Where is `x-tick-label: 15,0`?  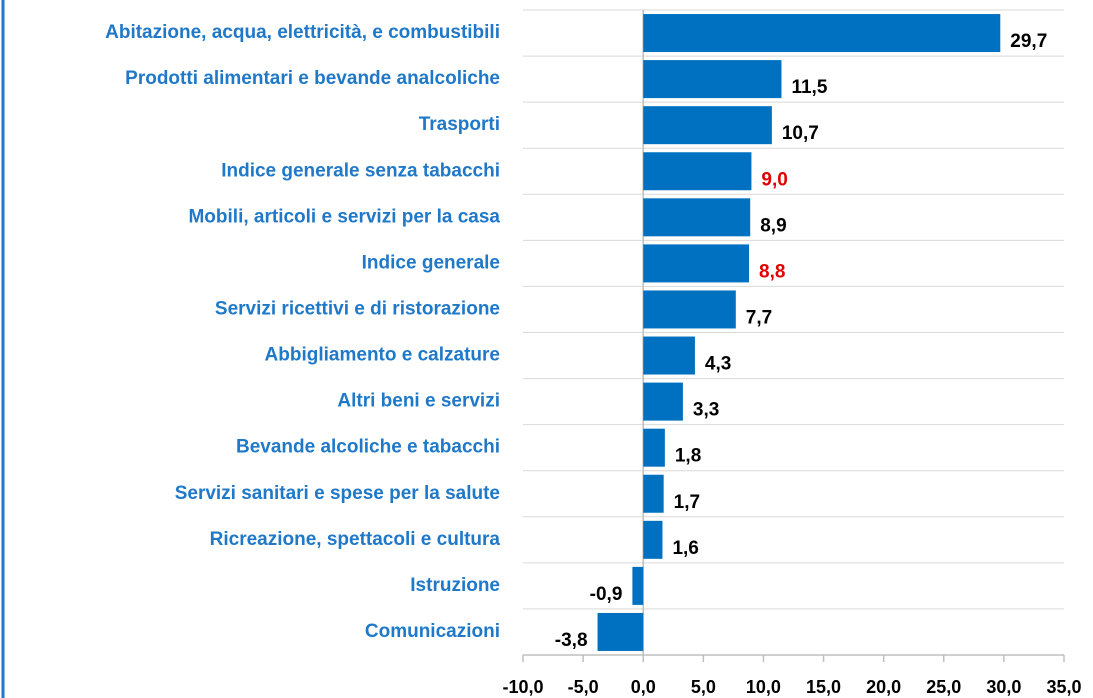 x-tick-label: 15,0 is located at coordinates (823, 687).